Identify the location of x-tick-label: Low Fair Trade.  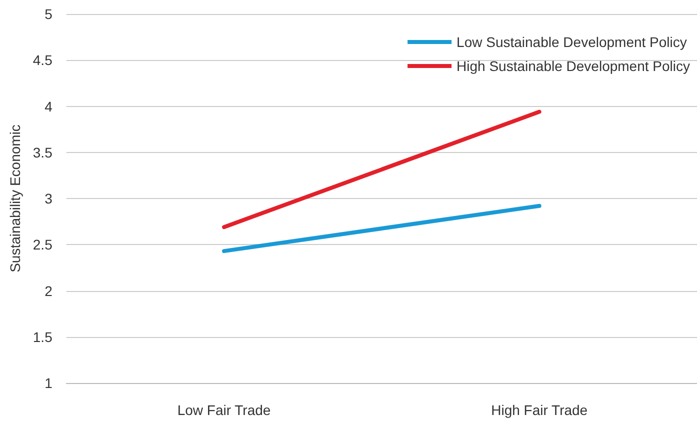
(224, 410).